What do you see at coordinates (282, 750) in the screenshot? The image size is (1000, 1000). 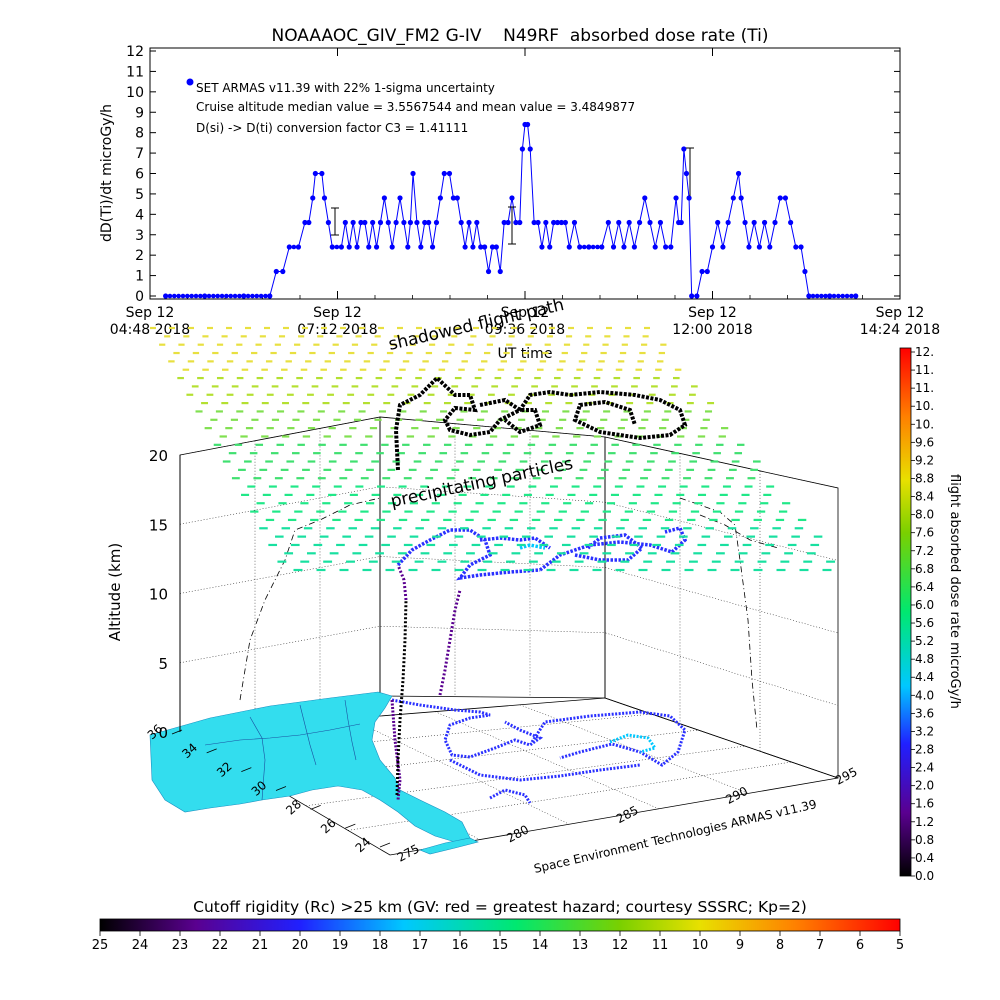 I see `interior-borders` at bounding box center [282, 750].